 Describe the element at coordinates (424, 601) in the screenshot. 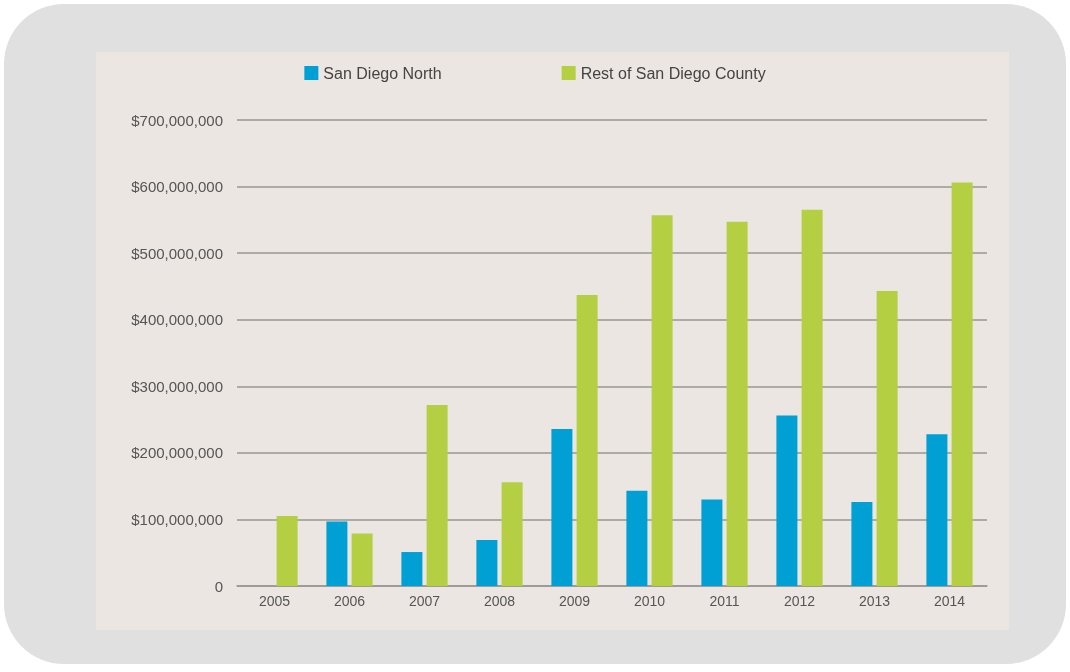

I see `x-tick-label: 2007` at that location.